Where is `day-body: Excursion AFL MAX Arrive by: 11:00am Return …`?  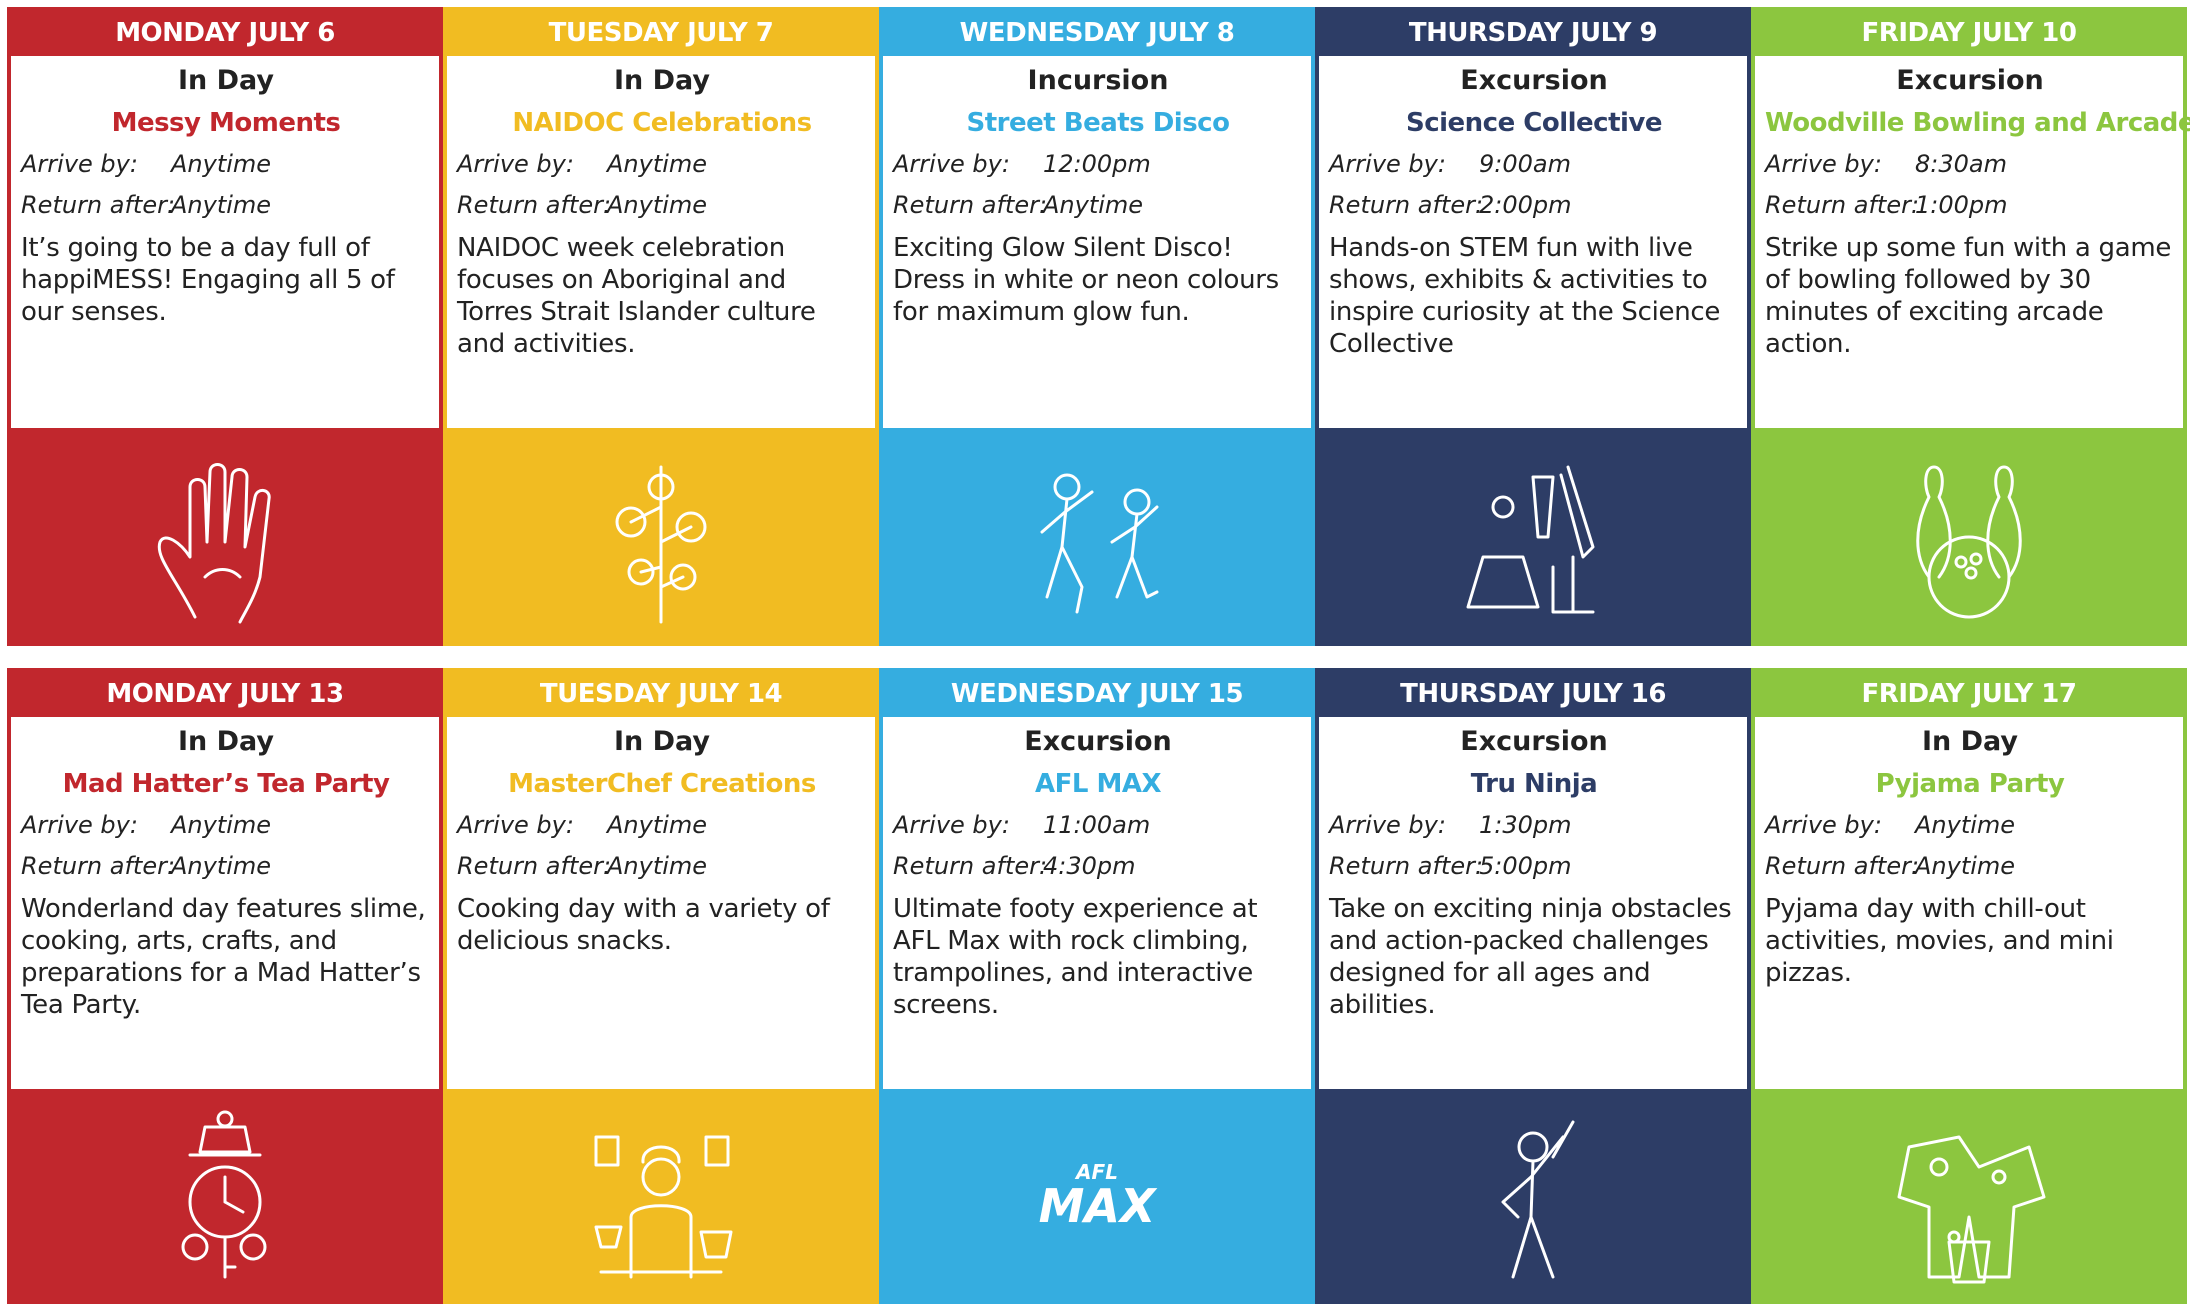 day-body: Excursion AFL MAX Arrive by: 11:00am Return … is located at coordinates (1097, 903).